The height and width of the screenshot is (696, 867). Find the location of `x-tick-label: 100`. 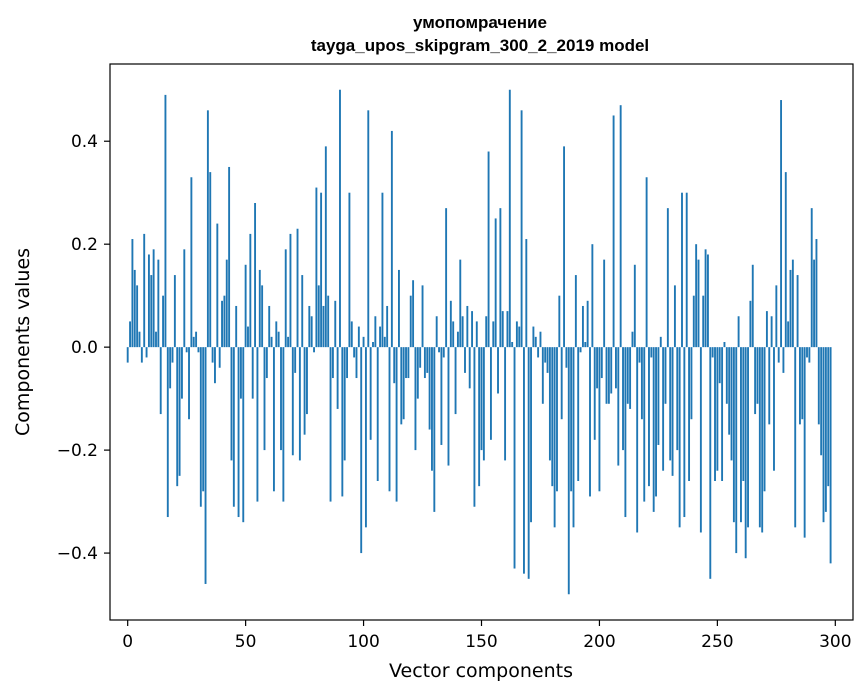

x-tick-label: 100 is located at coordinates (363, 642).